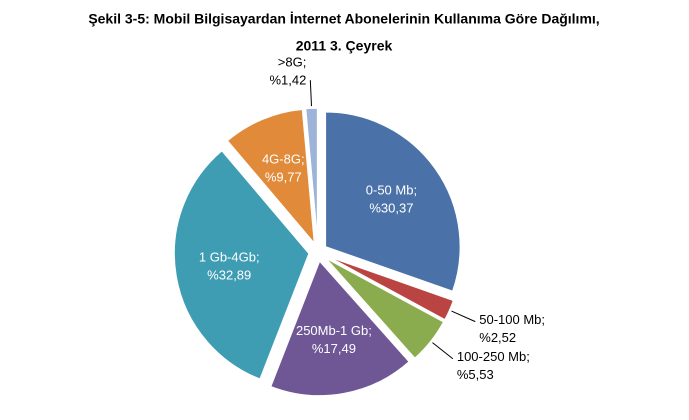 Image resolution: width=689 pixels, height=420 pixels. I want to click on data-label: 0-50 Mb;, so click(391, 189).